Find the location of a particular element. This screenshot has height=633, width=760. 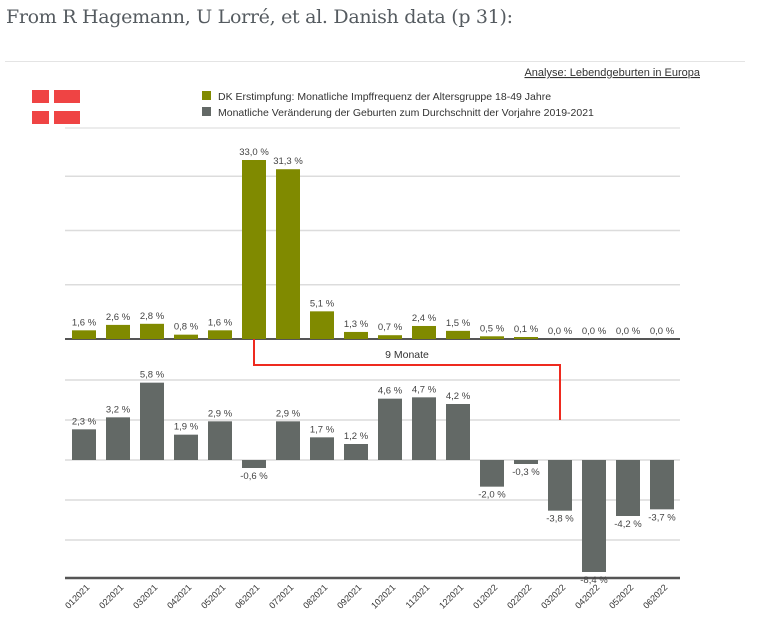

x-tick-label: 012021 is located at coordinates (77, 596).